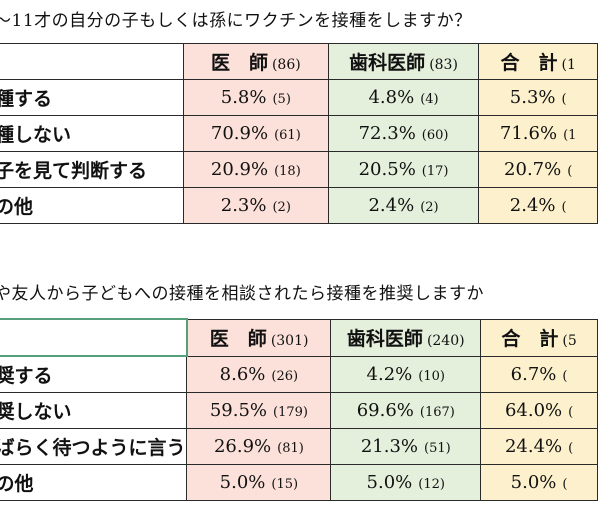 Image resolution: width=600 pixels, height=532 pixels. What do you see at coordinates (539, 374) in the screenshot?
I see `cell-total: 6.7%(` at bounding box center [539, 374].